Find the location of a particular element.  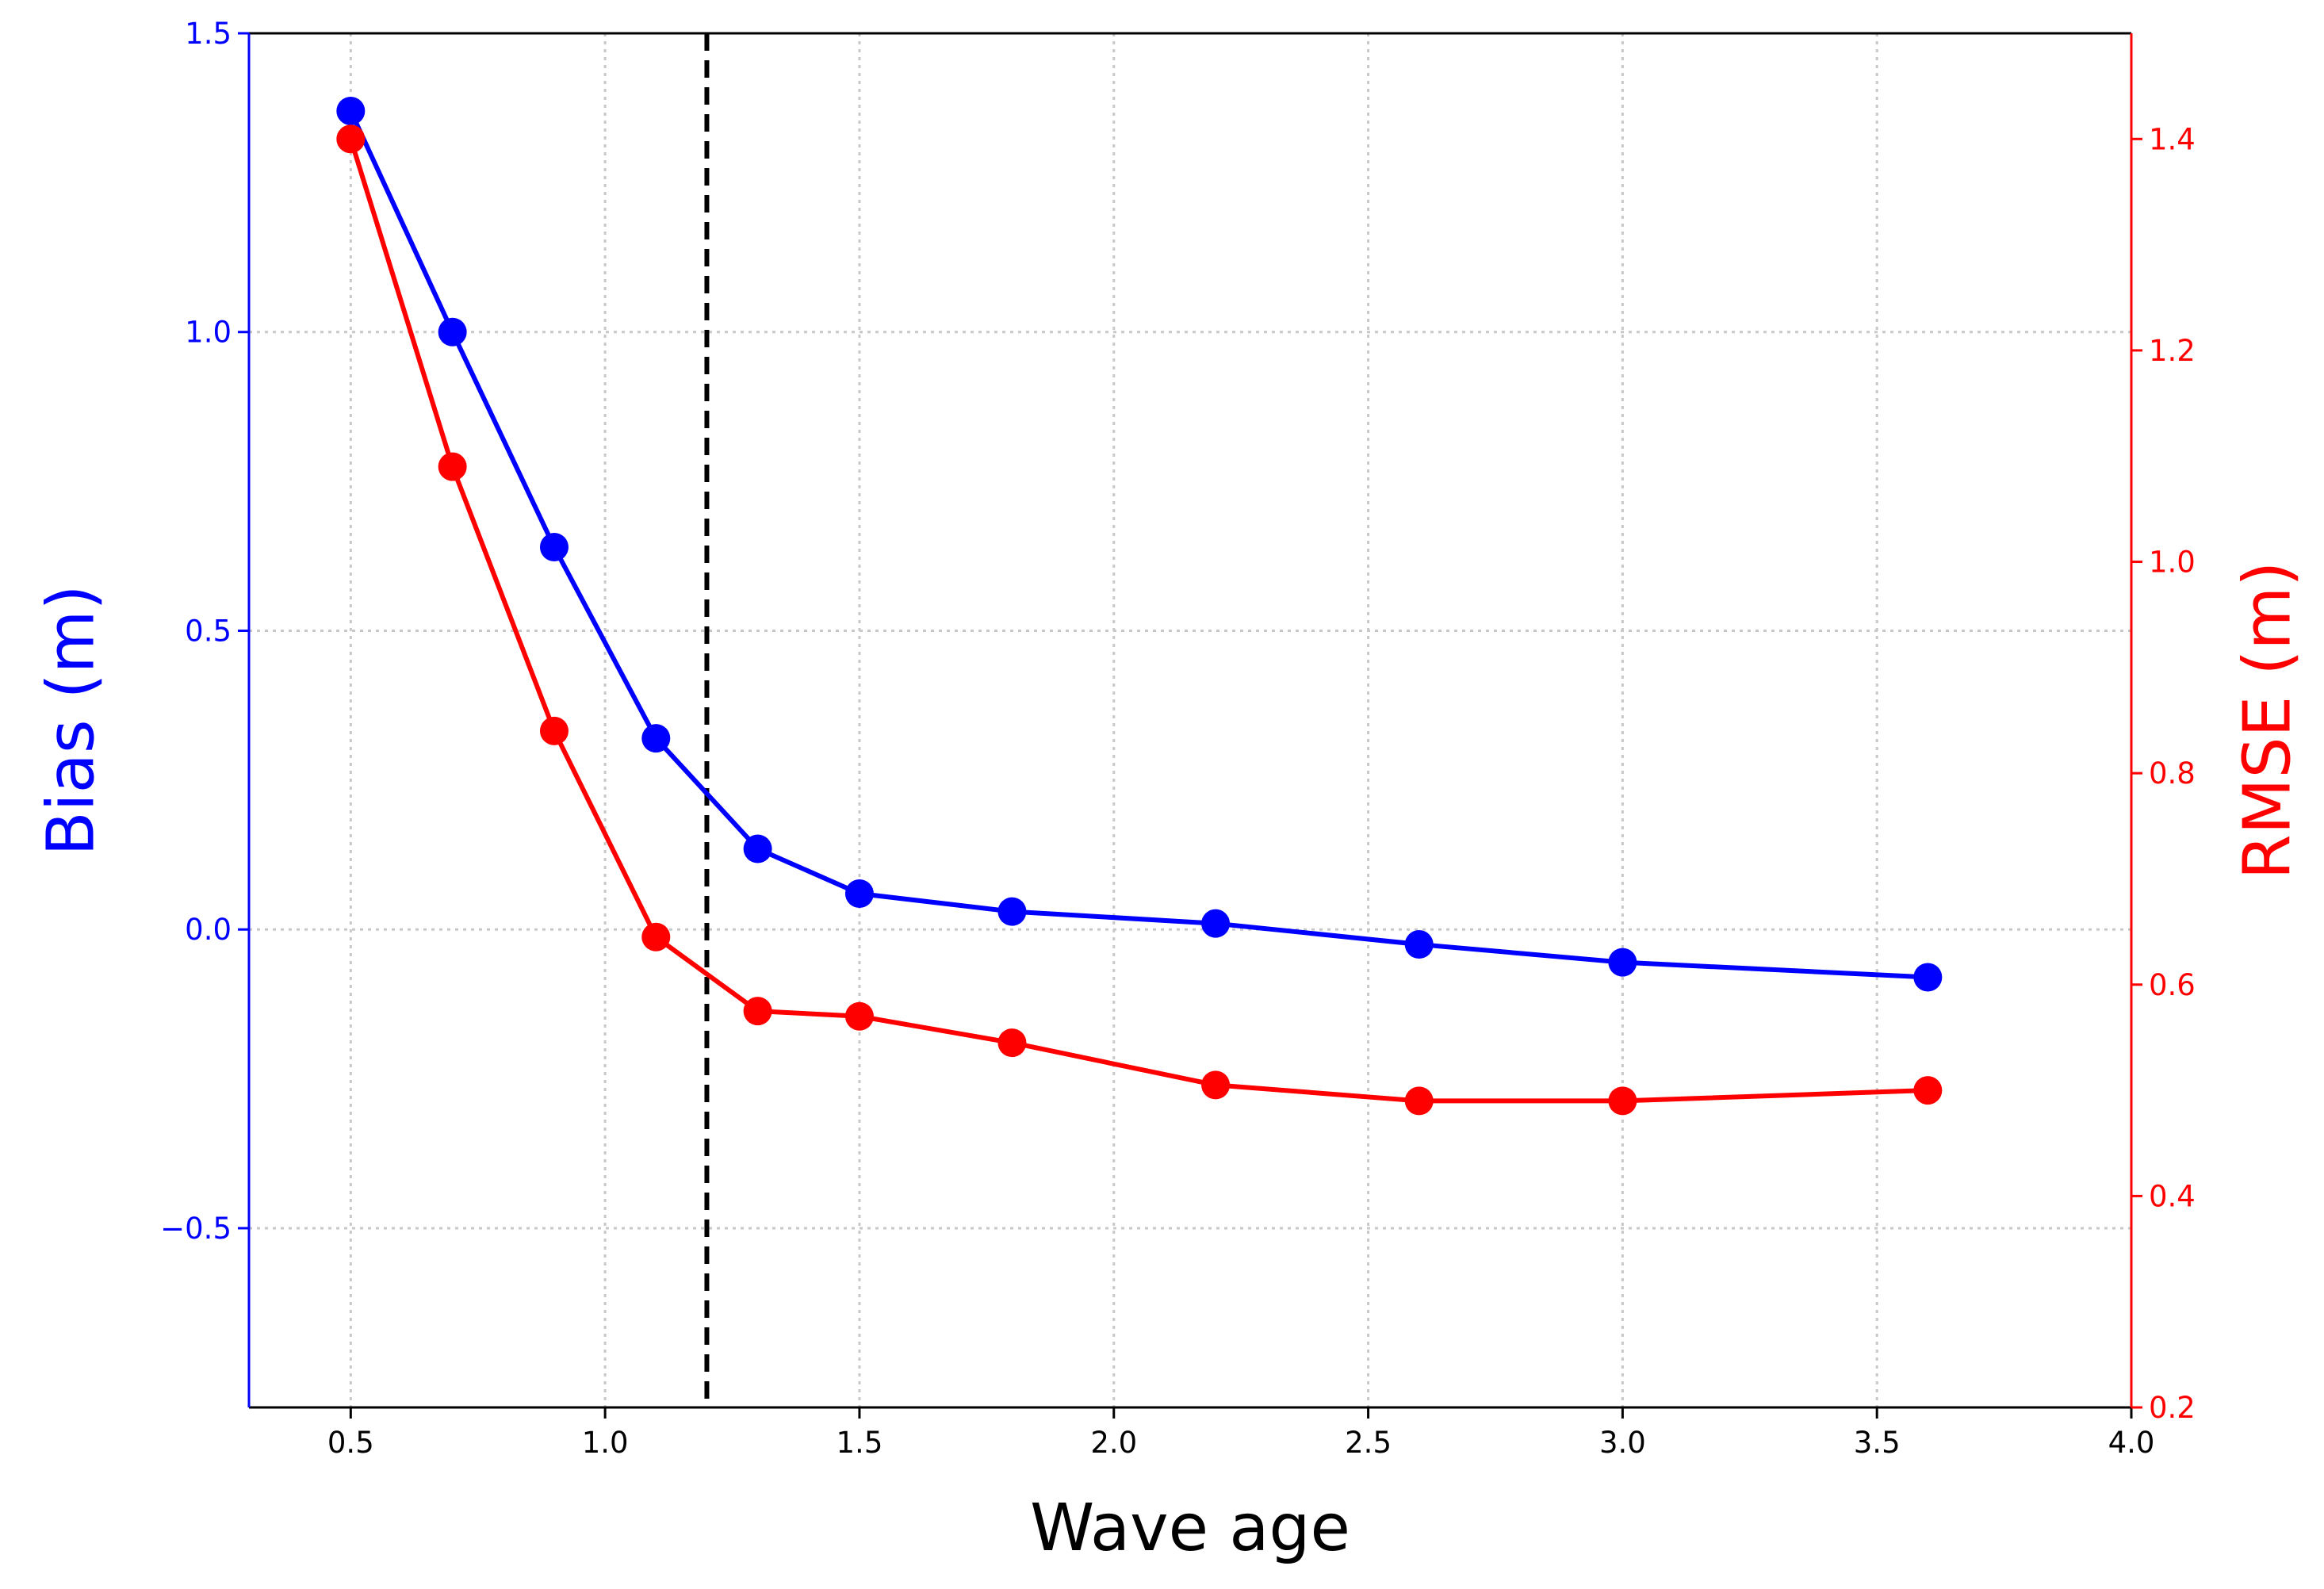

x-tick-label: 0.5 is located at coordinates (351, 1443).